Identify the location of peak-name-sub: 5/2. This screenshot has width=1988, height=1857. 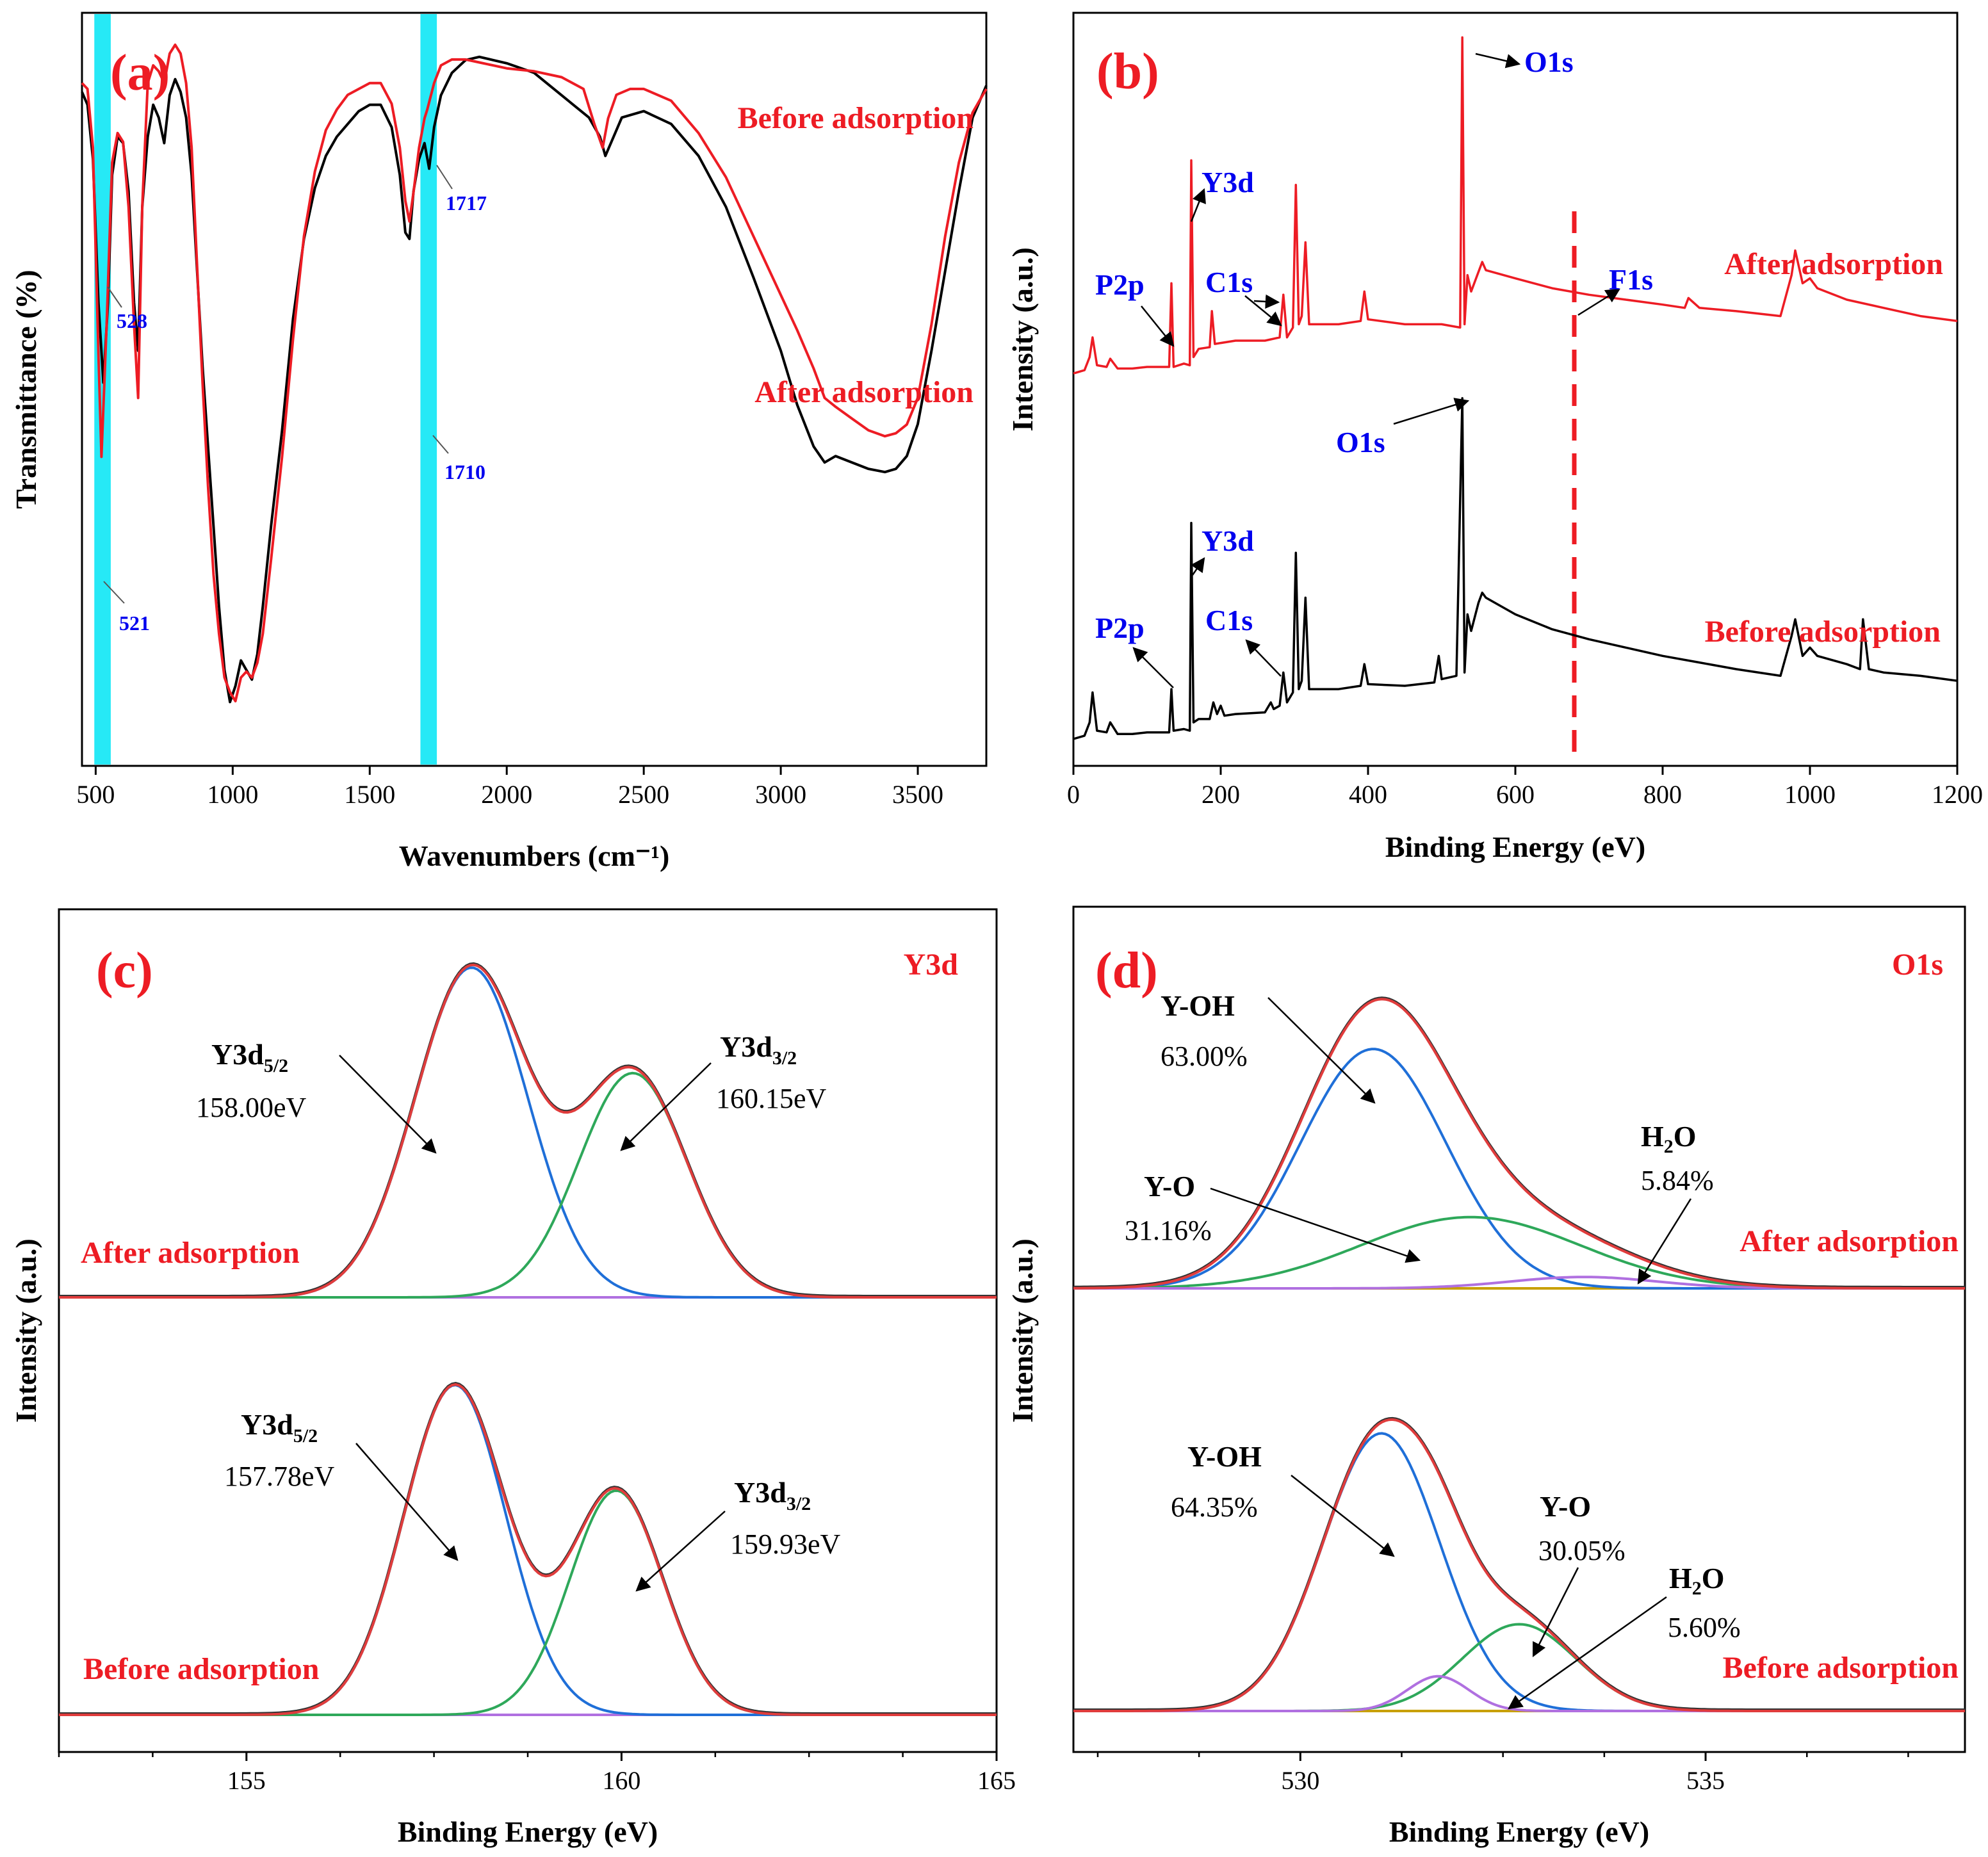
(276, 1065).